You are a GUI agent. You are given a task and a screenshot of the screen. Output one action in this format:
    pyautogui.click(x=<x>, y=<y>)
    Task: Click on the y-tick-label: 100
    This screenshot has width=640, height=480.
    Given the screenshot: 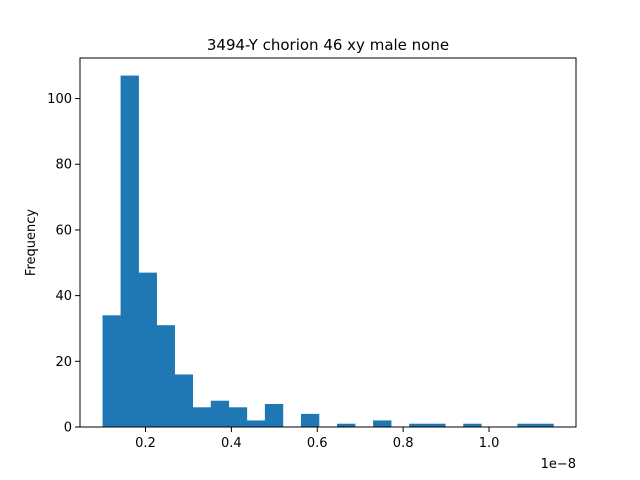 What is the action you would take?
    pyautogui.click(x=59, y=99)
    